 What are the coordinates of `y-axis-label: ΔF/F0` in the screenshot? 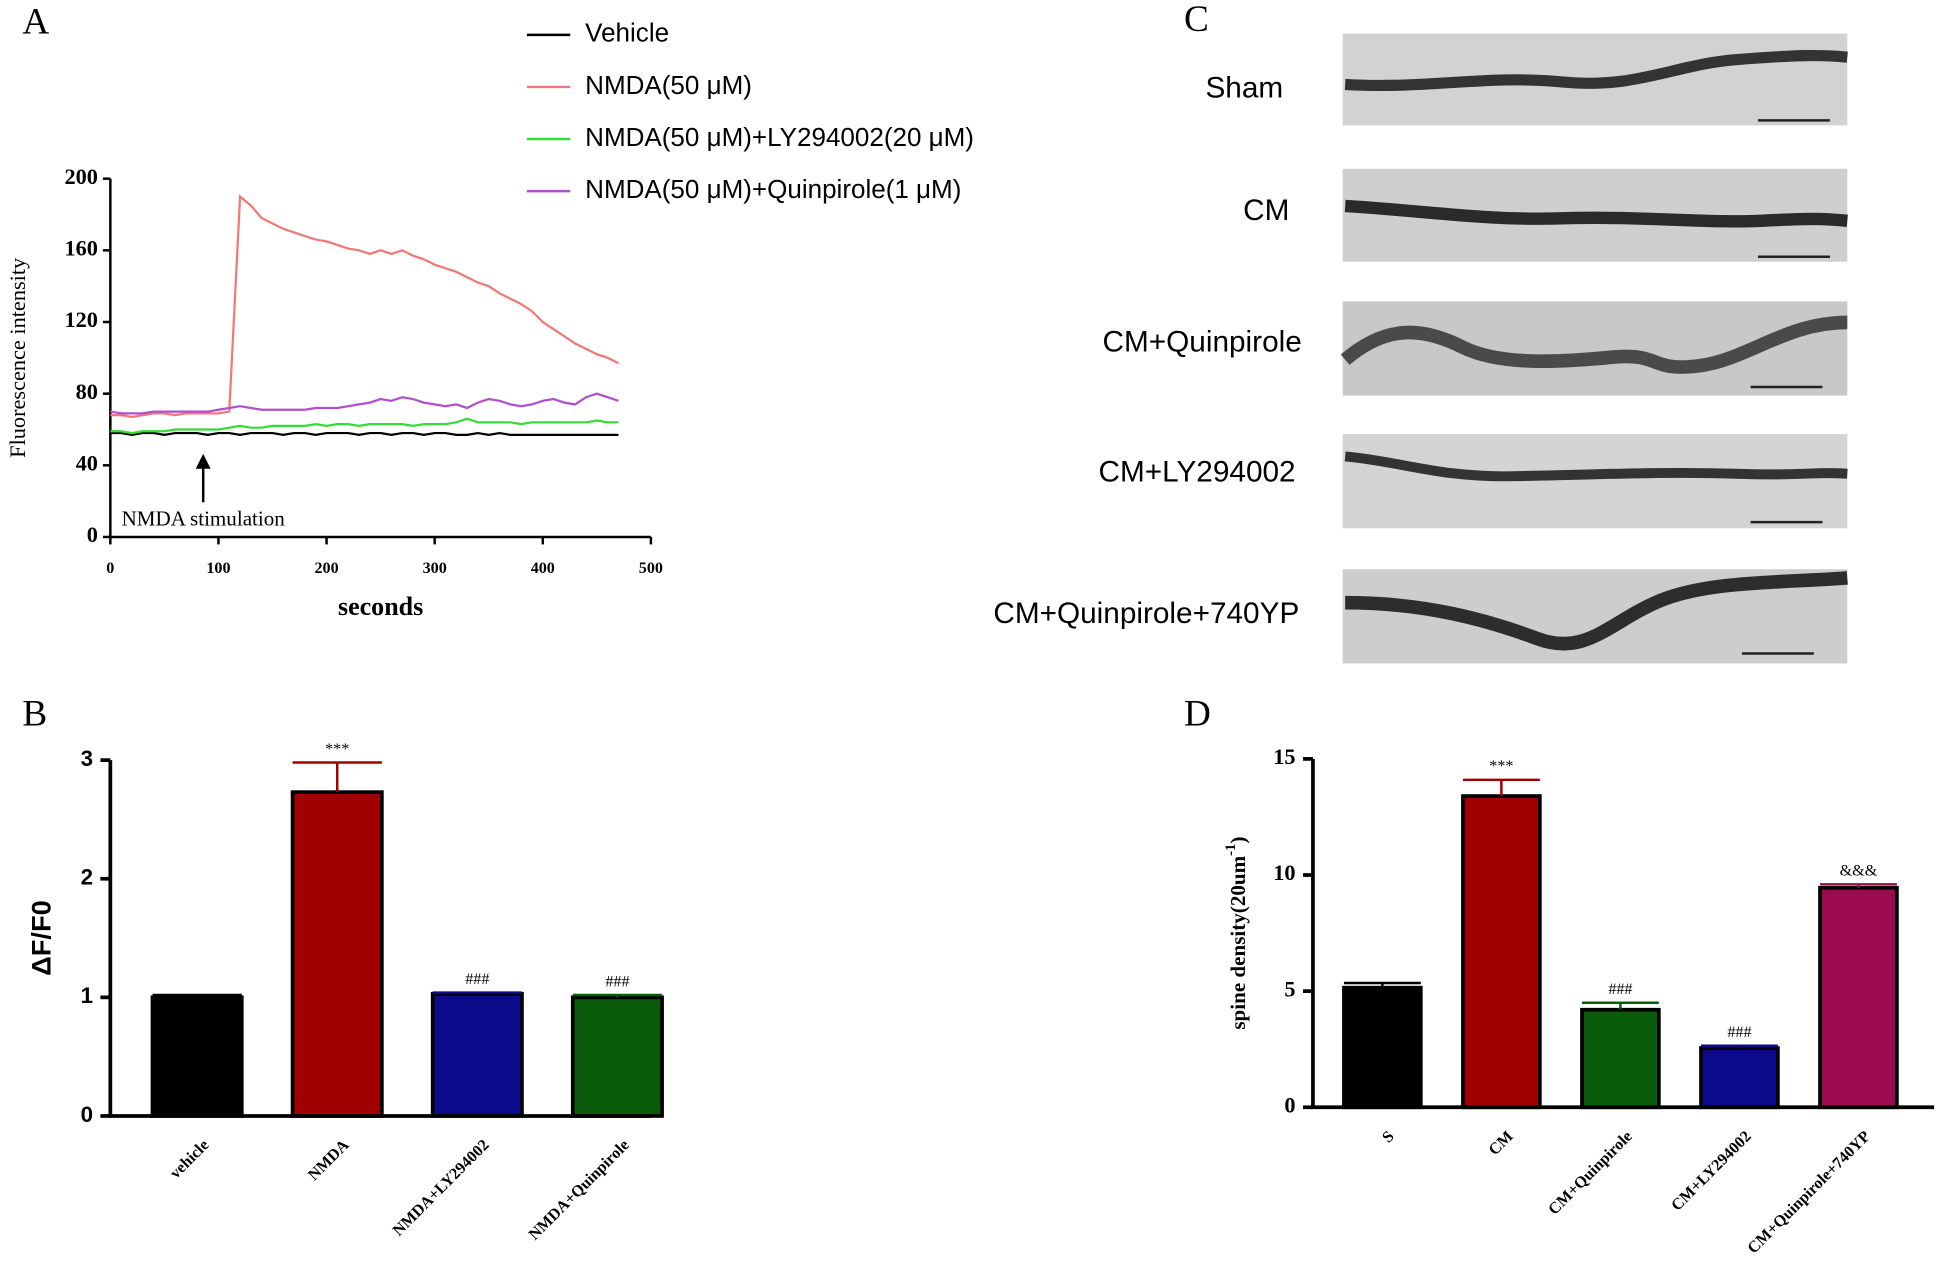 It's located at (41, 938).